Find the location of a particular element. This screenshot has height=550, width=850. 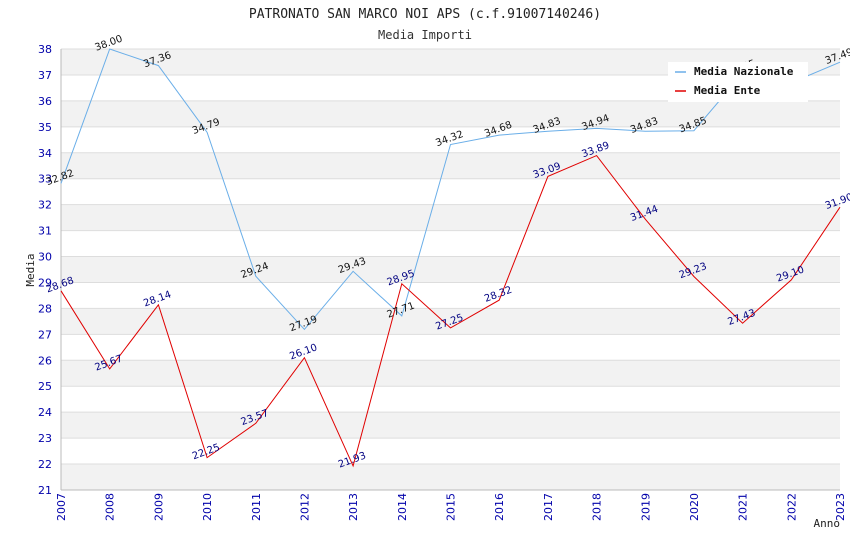

x-tick-label: 2021 is located at coordinates (743, 507).